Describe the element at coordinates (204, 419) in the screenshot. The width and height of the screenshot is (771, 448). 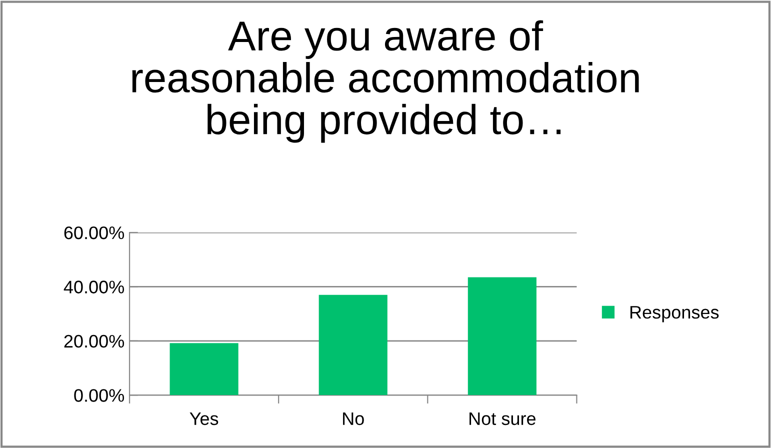
I see `x-tick-label: Yes` at that location.